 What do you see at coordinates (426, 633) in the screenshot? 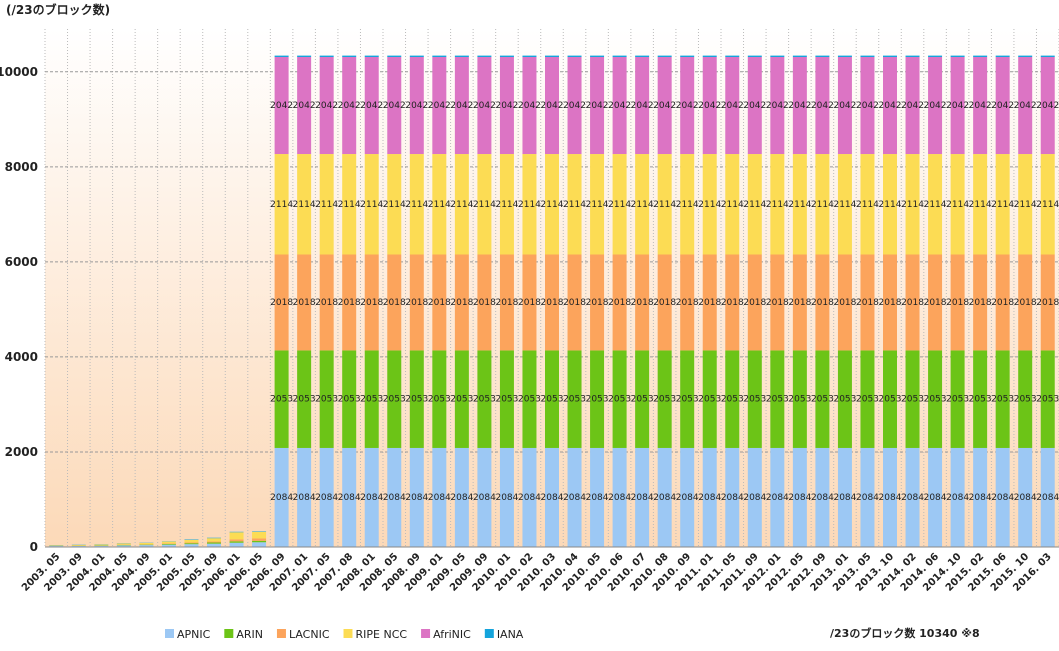
I see `legend-swatch` at bounding box center [426, 633].